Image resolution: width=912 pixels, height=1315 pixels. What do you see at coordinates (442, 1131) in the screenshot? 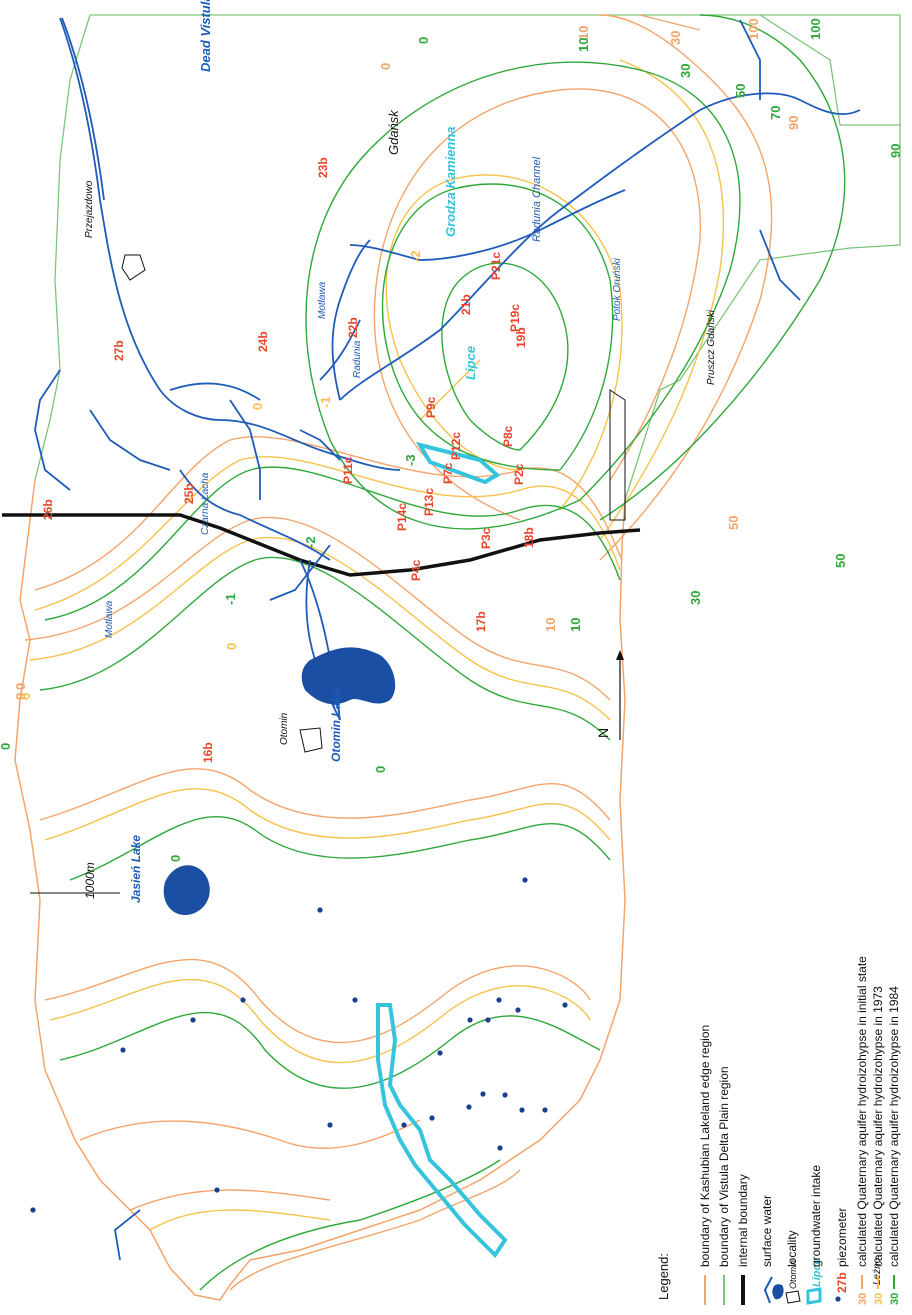
I see `lipce-intake` at bounding box center [442, 1131].